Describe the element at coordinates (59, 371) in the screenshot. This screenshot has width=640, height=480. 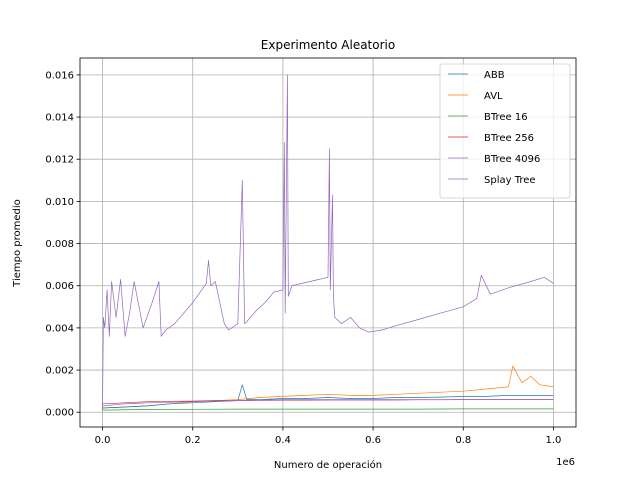
I see `y-tick-label: 0.002` at that location.